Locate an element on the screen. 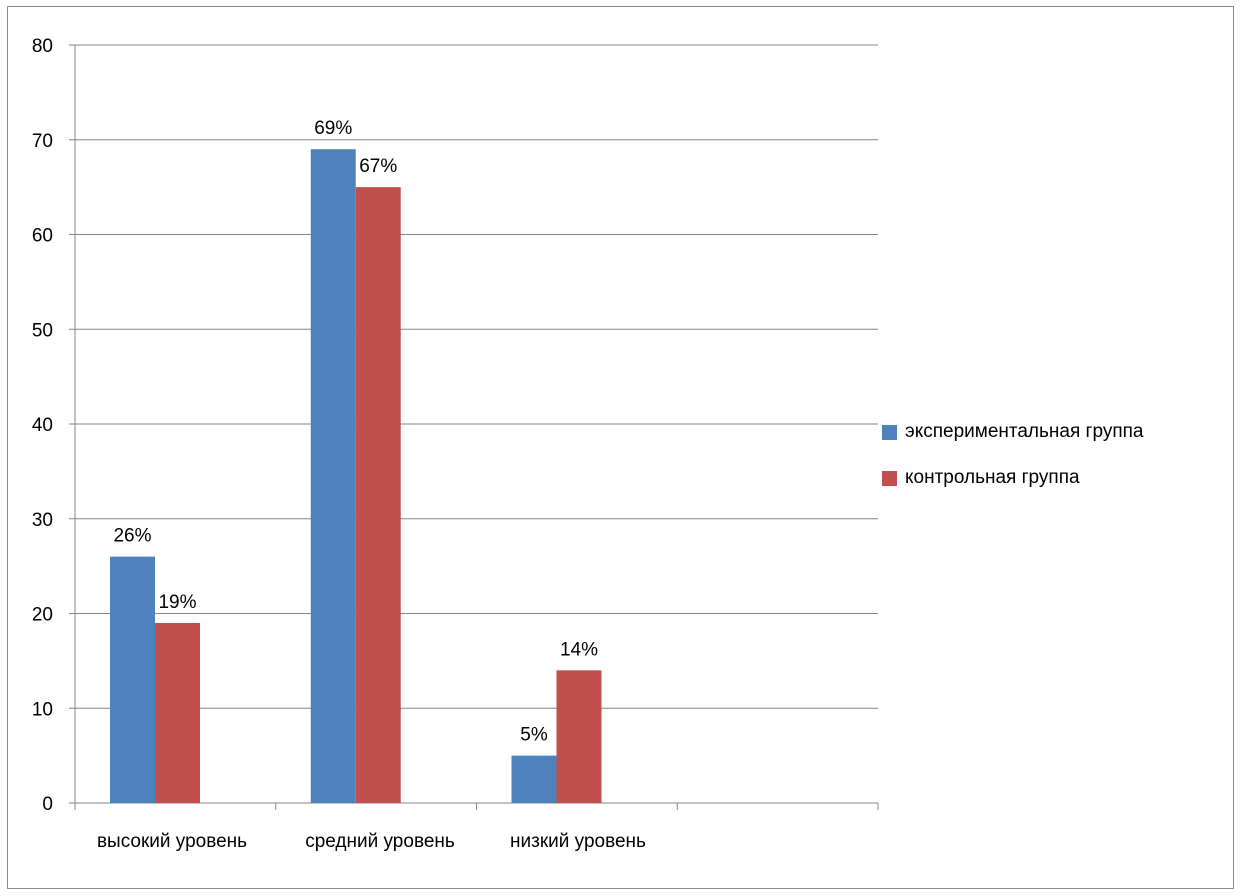  legend-item-experimental: экспериментальная группа is located at coordinates (1012, 432).